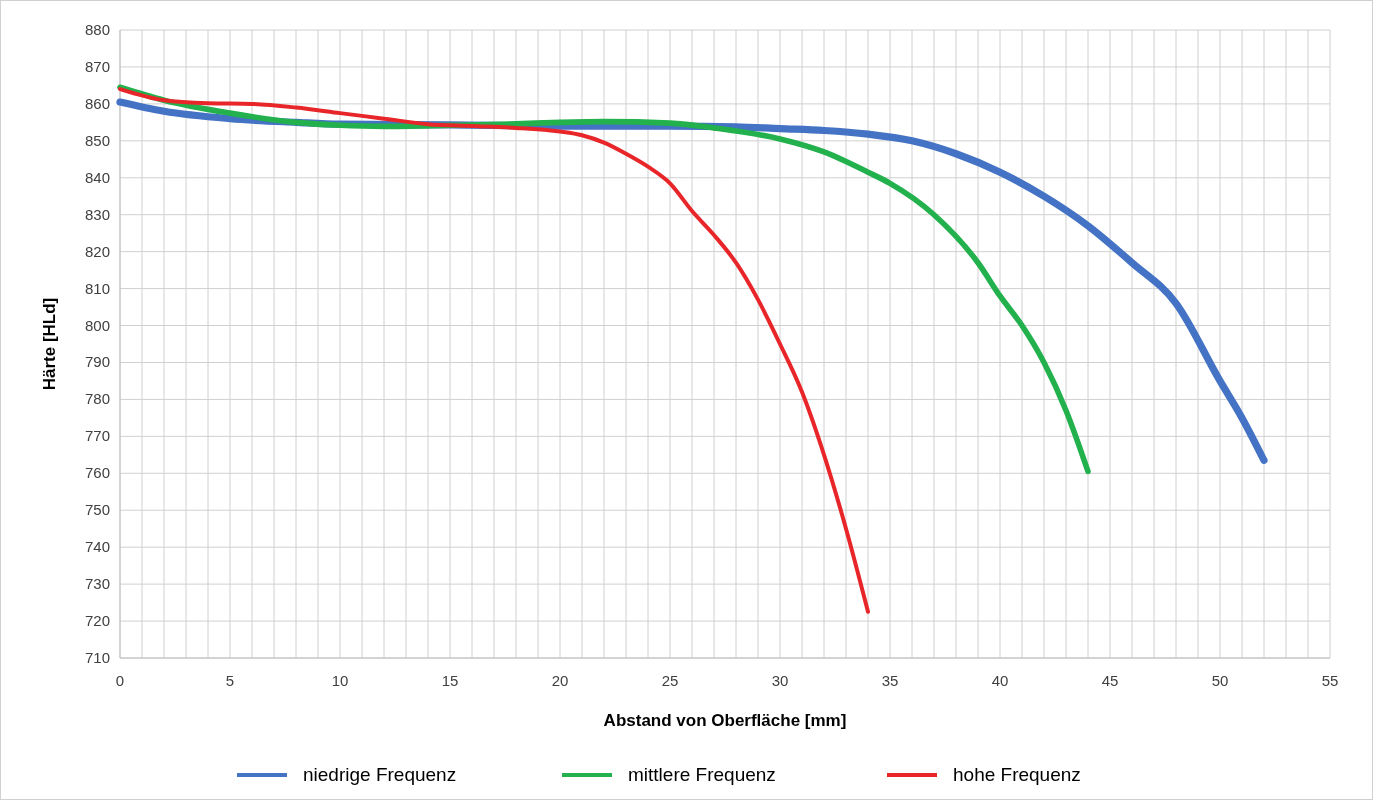 The width and height of the screenshot is (1373, 800). Describe the element at coordinates (890, 680) in the screenshot. I see `x-tick-label: 35` at that location.